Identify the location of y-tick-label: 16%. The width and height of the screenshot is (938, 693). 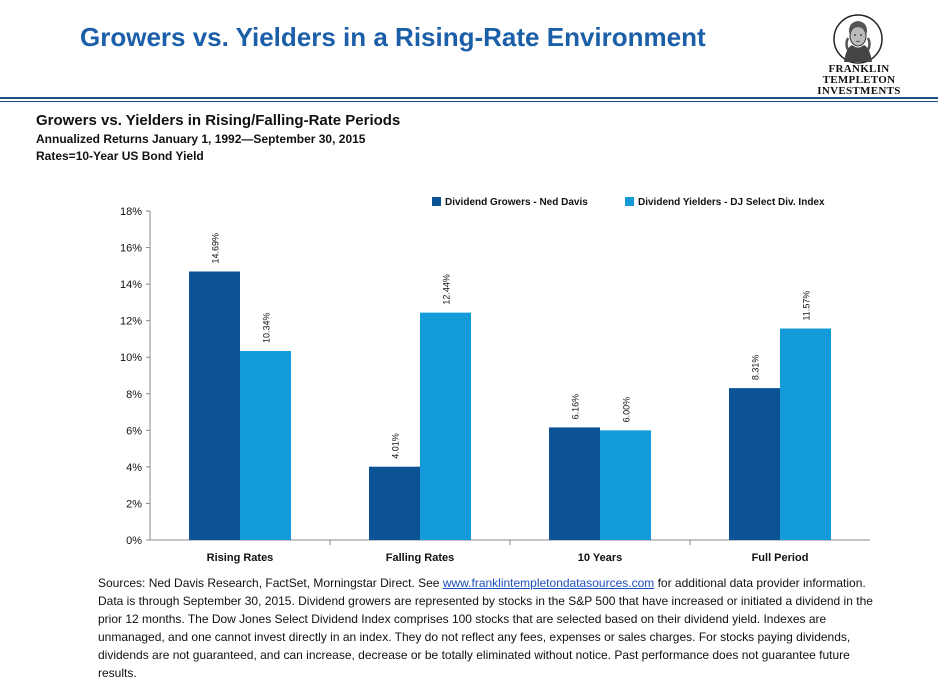
(131, 249).